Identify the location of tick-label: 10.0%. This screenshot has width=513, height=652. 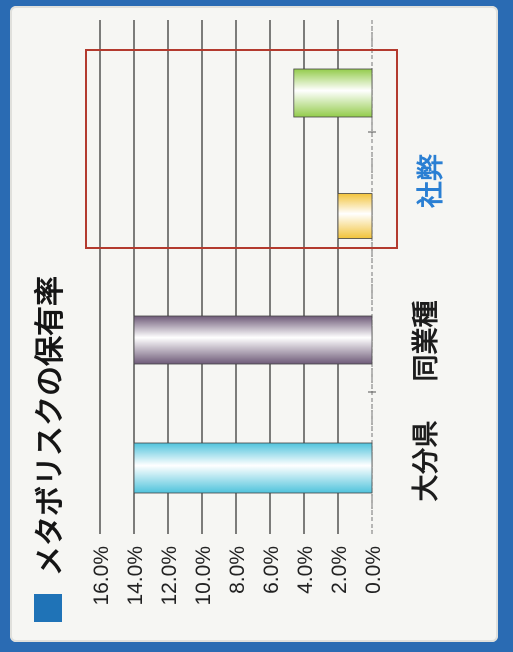
(203, 576).